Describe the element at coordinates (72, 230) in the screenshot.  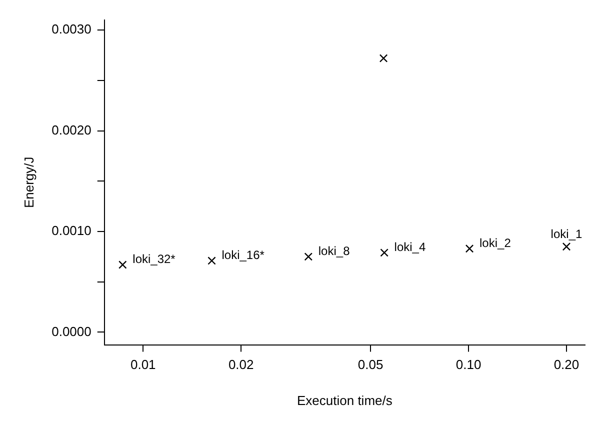
I see `y-tick-label: 0.0010` at that location.